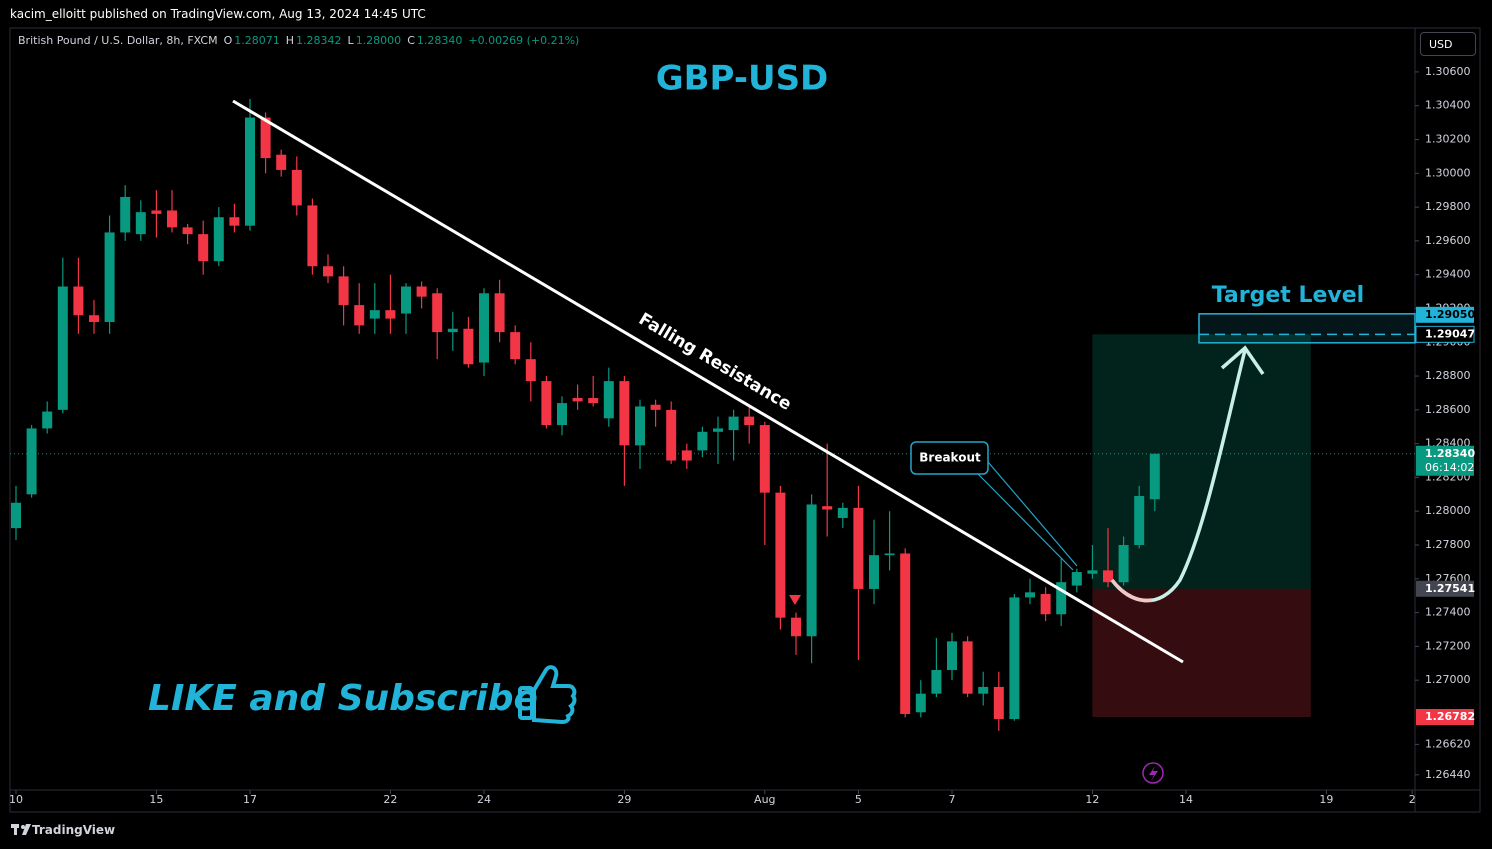 Image resolution: width=1492 pixels, height=849 pixels. I want to click on y-tick-label: 1.29600, so click(1448, 240).